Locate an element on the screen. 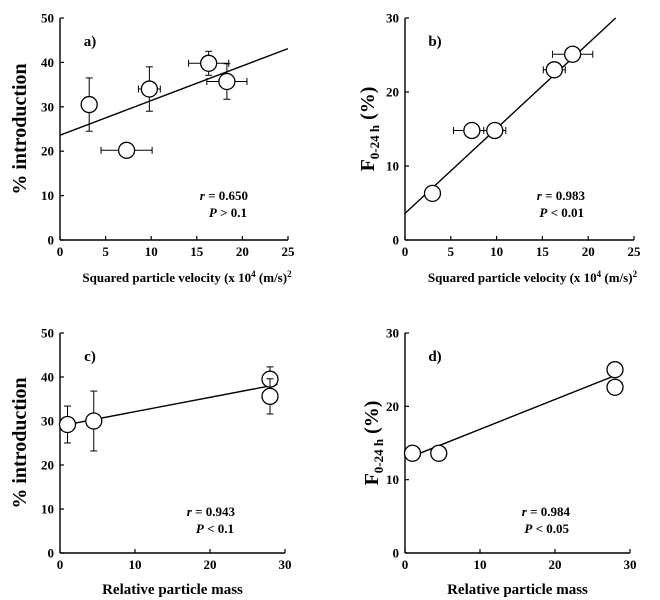 This screenshot has height=600, width=660. panel-label: c) is located at coordinates (90, 357).